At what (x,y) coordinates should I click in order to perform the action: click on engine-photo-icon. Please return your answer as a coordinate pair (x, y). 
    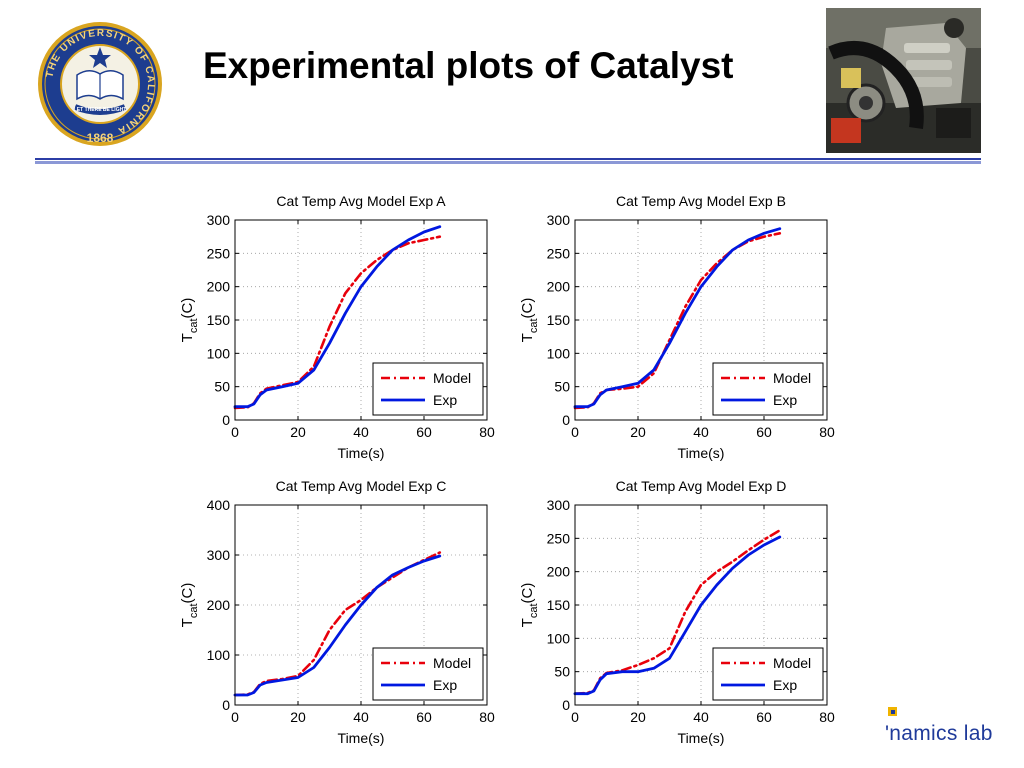
    Looking at the image, I should click on (903, 80).